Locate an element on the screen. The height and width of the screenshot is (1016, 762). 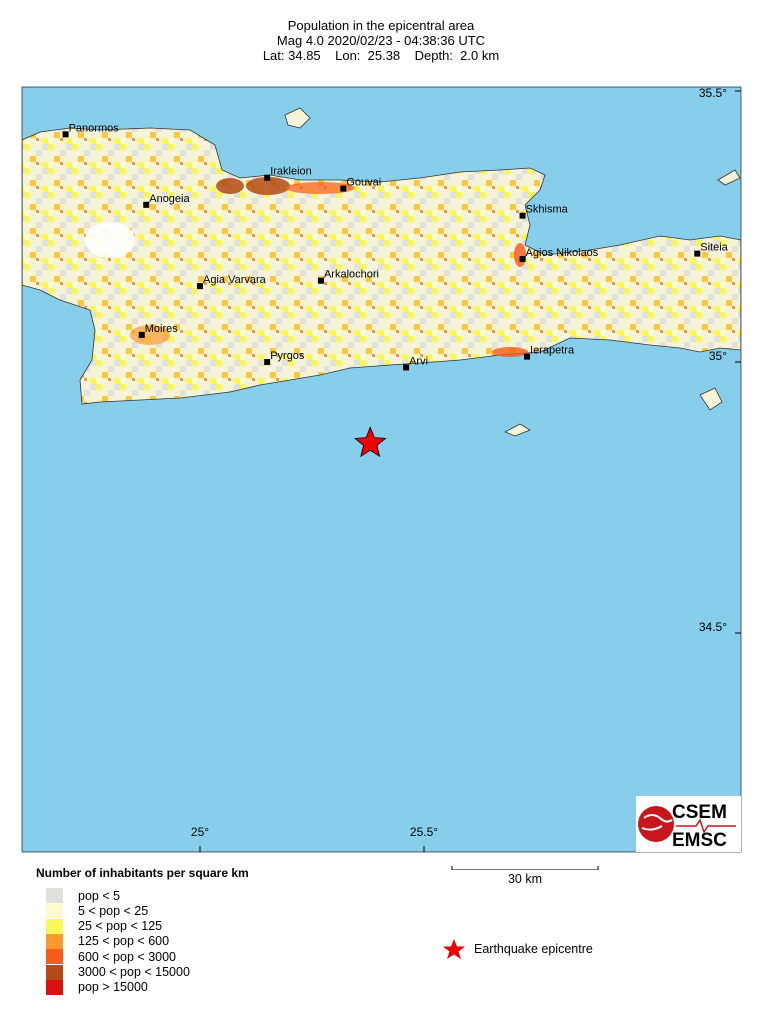
city-label: Ierapetra is located at coordinates (552, 351).